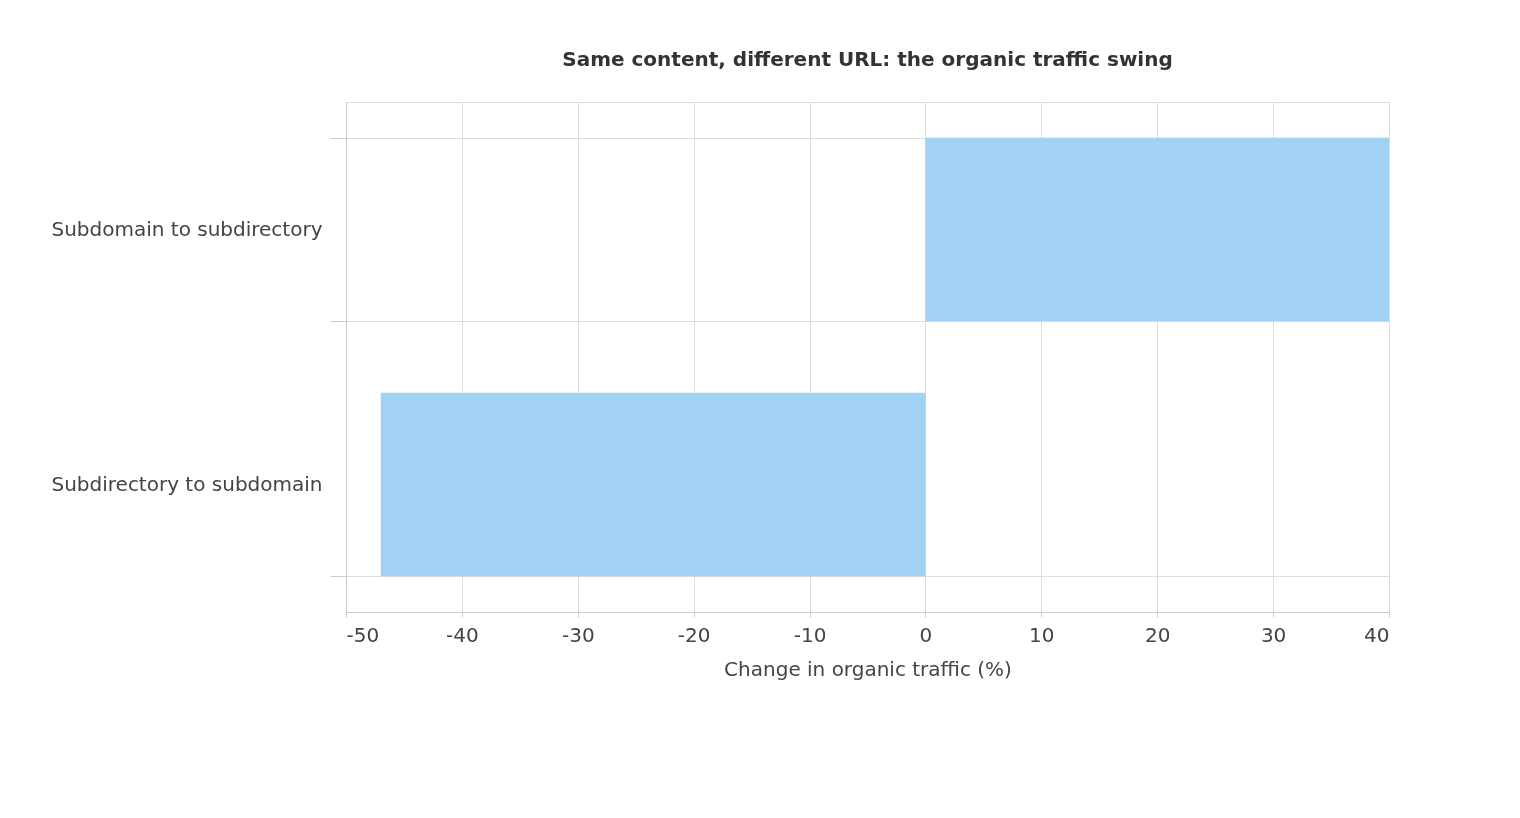  Describe the element at coordinates (578, 634) in the screenshot. I see `x-tick-label: -30` at that location.